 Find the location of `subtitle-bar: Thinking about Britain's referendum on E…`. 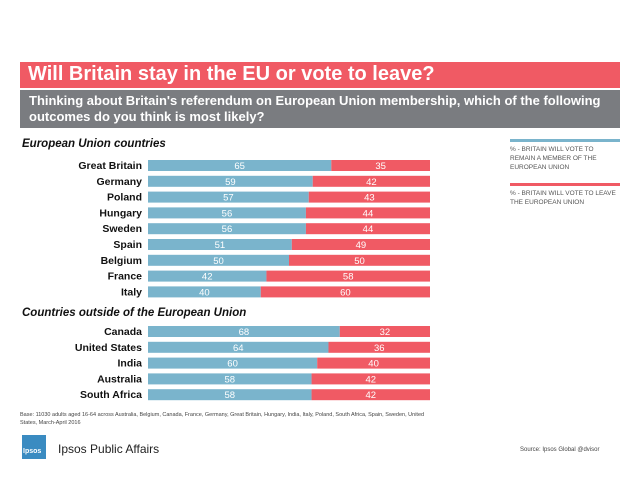

subtitle-bar: Thinking about Britain's referendum on E… is located at coordinates (320, 109).